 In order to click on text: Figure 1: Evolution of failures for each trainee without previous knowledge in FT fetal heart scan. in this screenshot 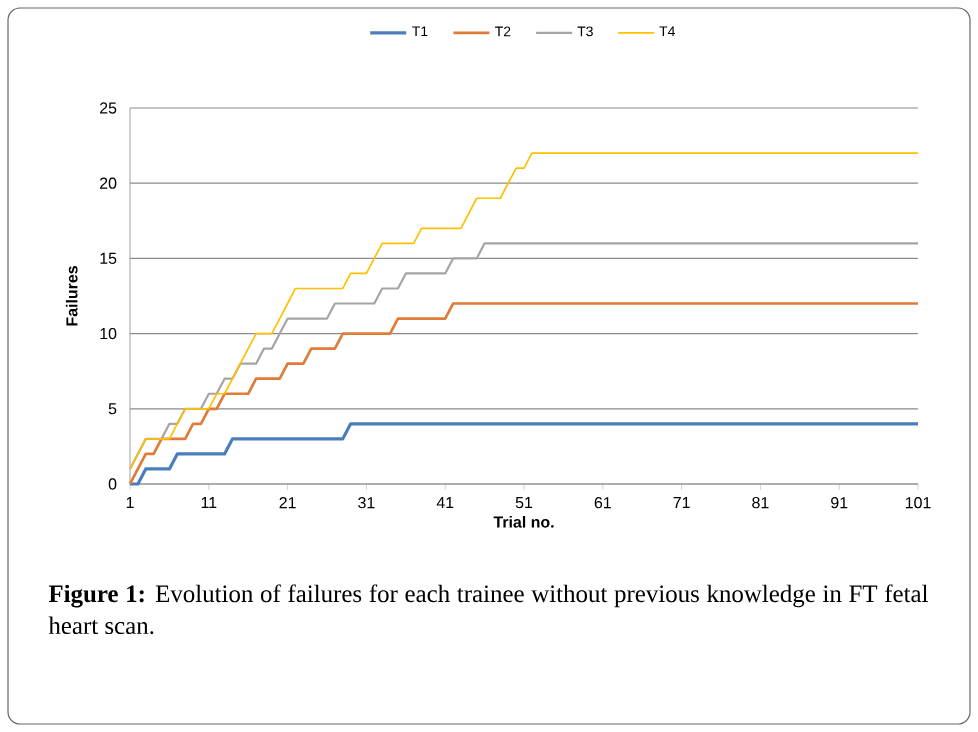, I will do `click(488, 609)`.